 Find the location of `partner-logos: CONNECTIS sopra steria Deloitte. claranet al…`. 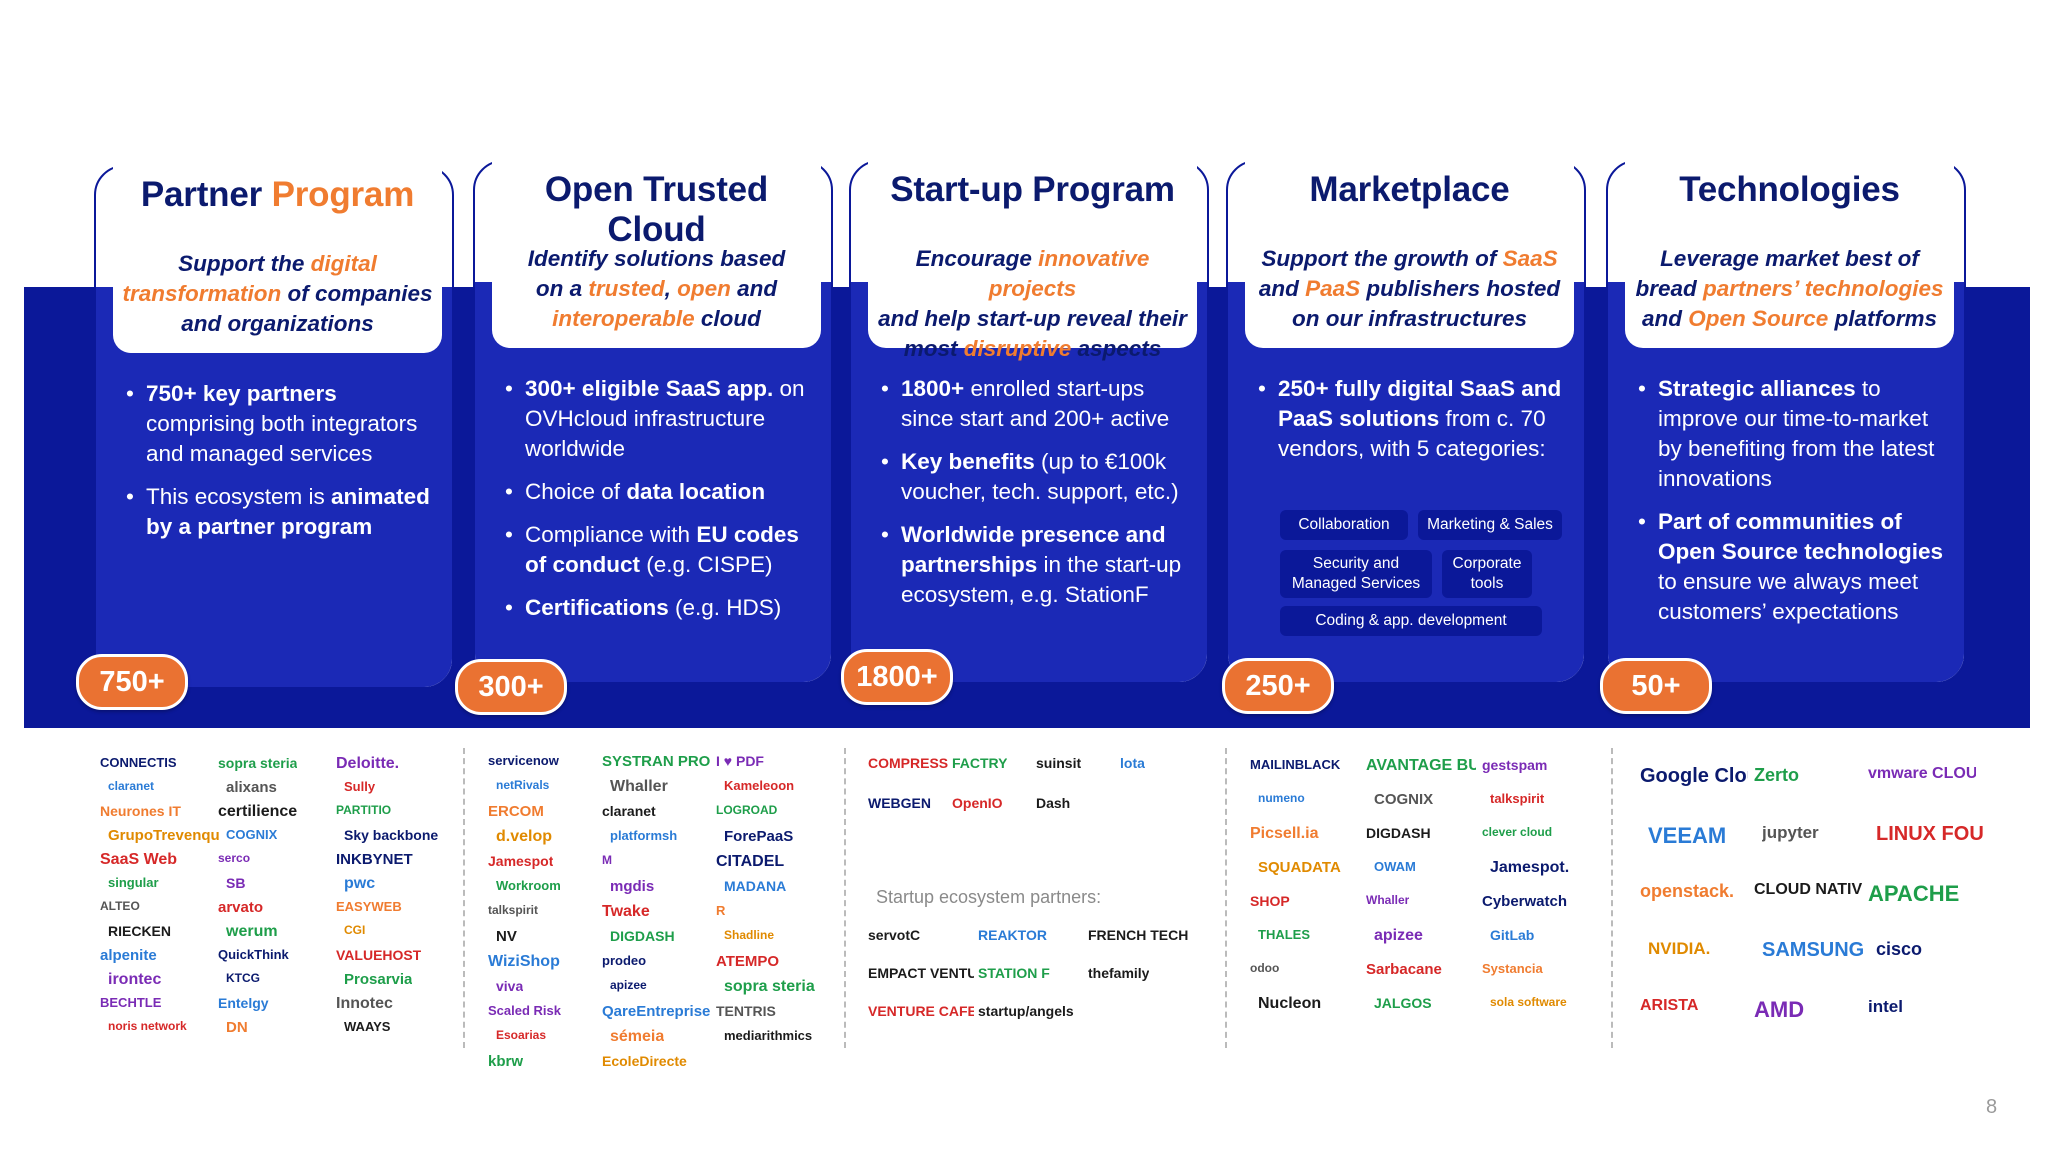

partner-logos: CONNECTIS sopra steria Deloitte. claranet al… is located at coordinates (275, 900).